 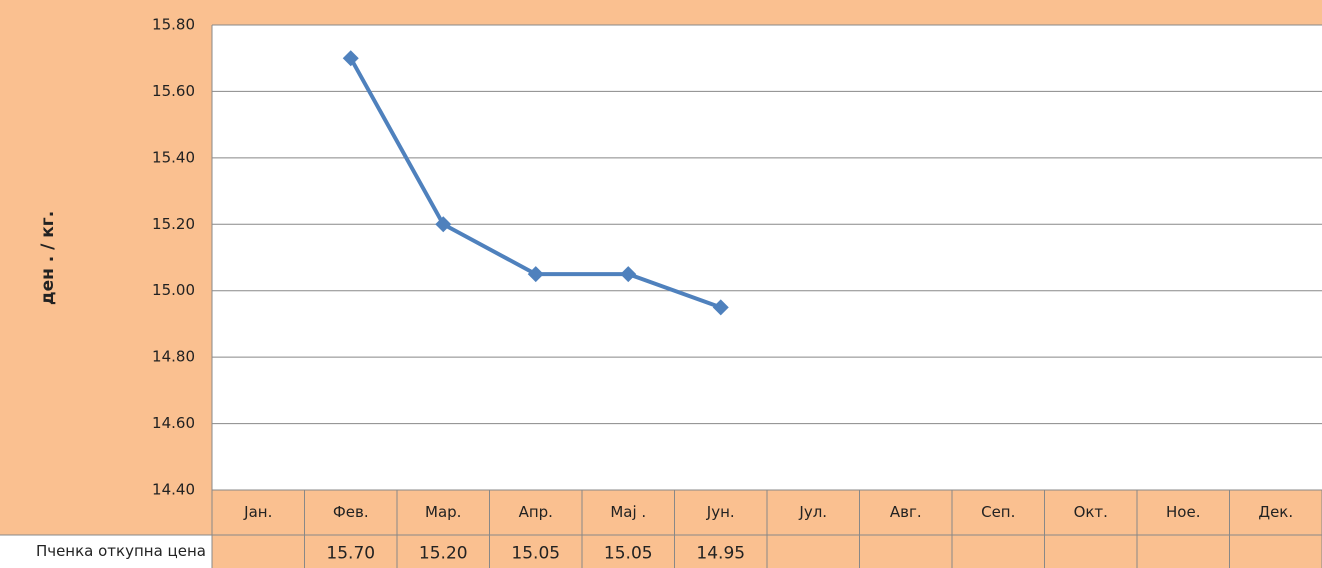 I want to click on x-tick-label: Ное., so click(x=1183, y=512).